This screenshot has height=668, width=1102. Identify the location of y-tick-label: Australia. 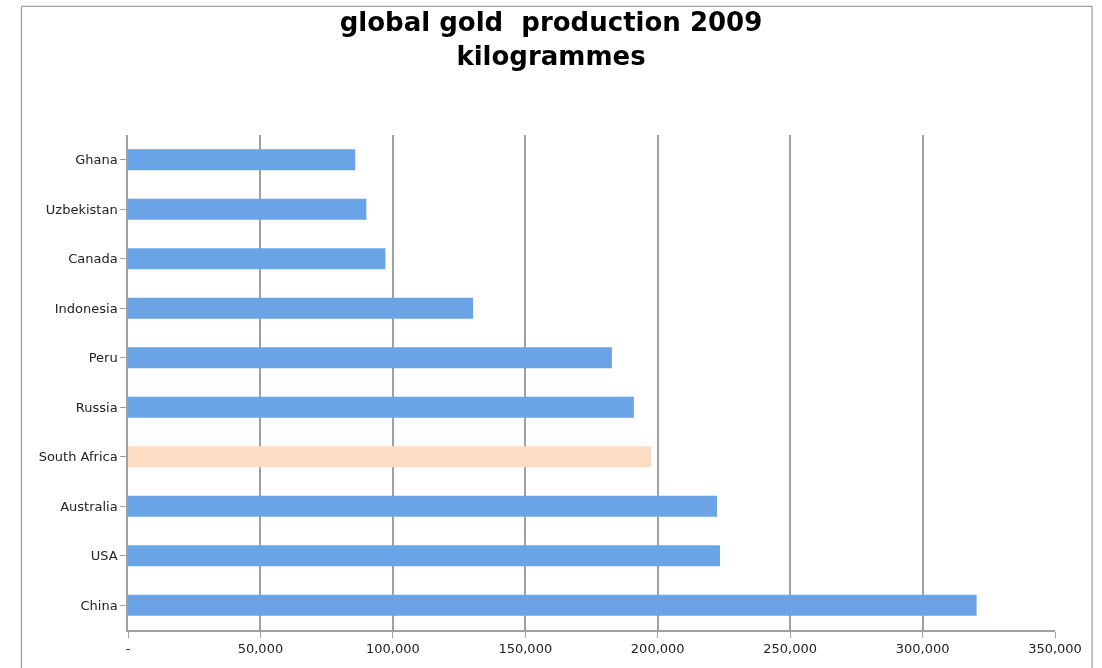
(89, 506).